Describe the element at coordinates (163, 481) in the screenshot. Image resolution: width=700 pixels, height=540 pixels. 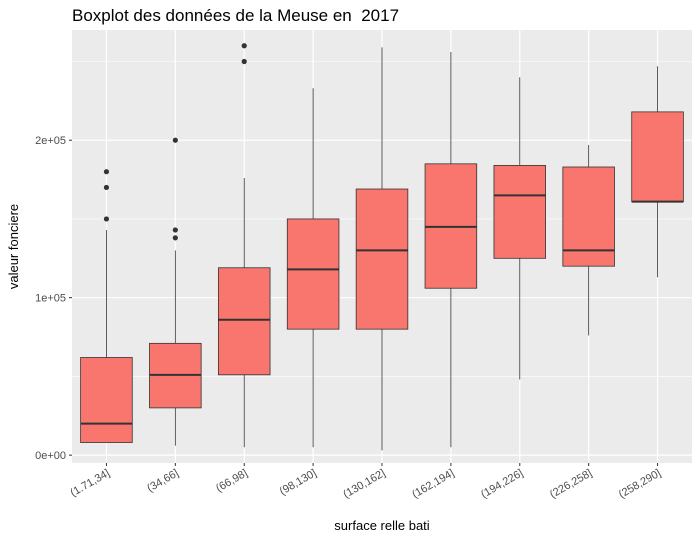
I see `x-tick-label: (34,66]` at that location.